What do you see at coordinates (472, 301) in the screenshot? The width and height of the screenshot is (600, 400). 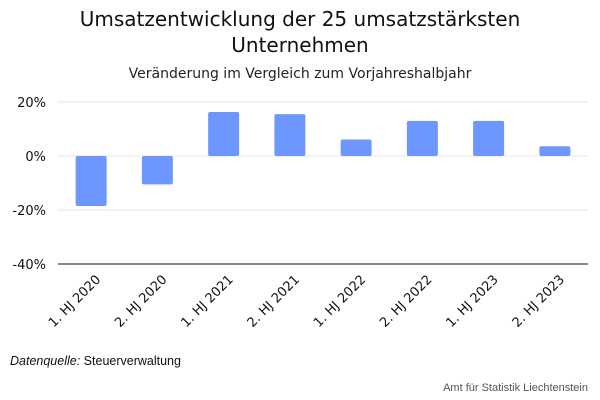 I see `x-tick-label: 1. HJ 2023` at bounding box center [472, 301].